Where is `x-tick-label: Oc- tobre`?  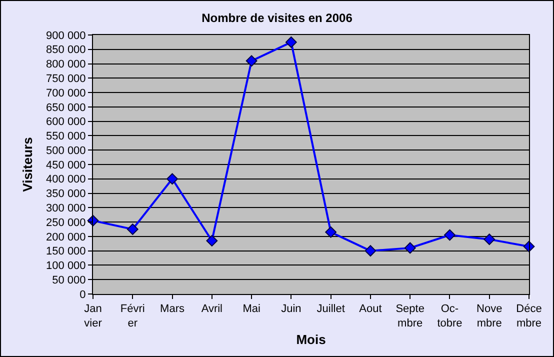
x-tick-label: Oc- tobre is located at coordinates (449, 316).